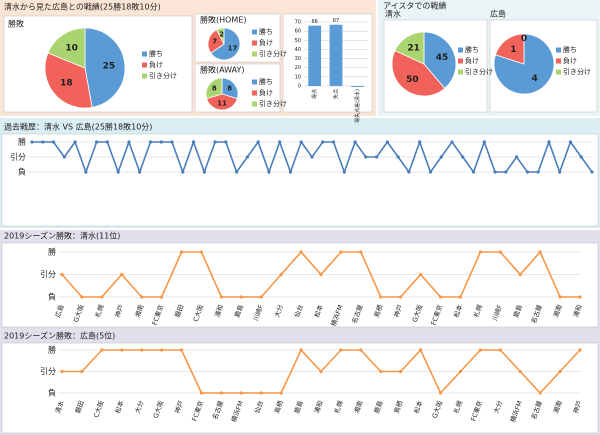 Image resolution: width=600 pixels, height=435 pixels. Describe the element at coordinates (298, 59) in the screenshot. I see `y-tick-label: 30` at that location.